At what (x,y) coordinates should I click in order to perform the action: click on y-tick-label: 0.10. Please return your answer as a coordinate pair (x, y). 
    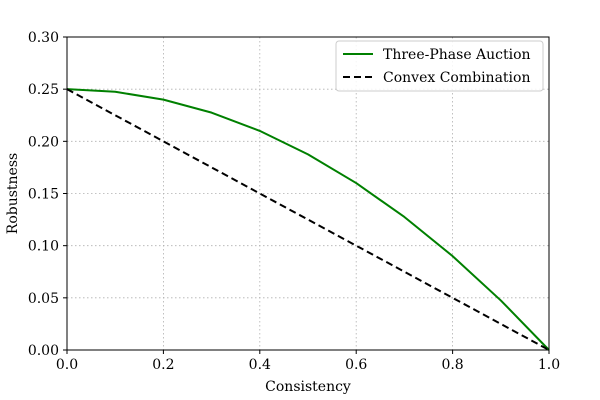
    Looking at the image, I should click on (43, 247).